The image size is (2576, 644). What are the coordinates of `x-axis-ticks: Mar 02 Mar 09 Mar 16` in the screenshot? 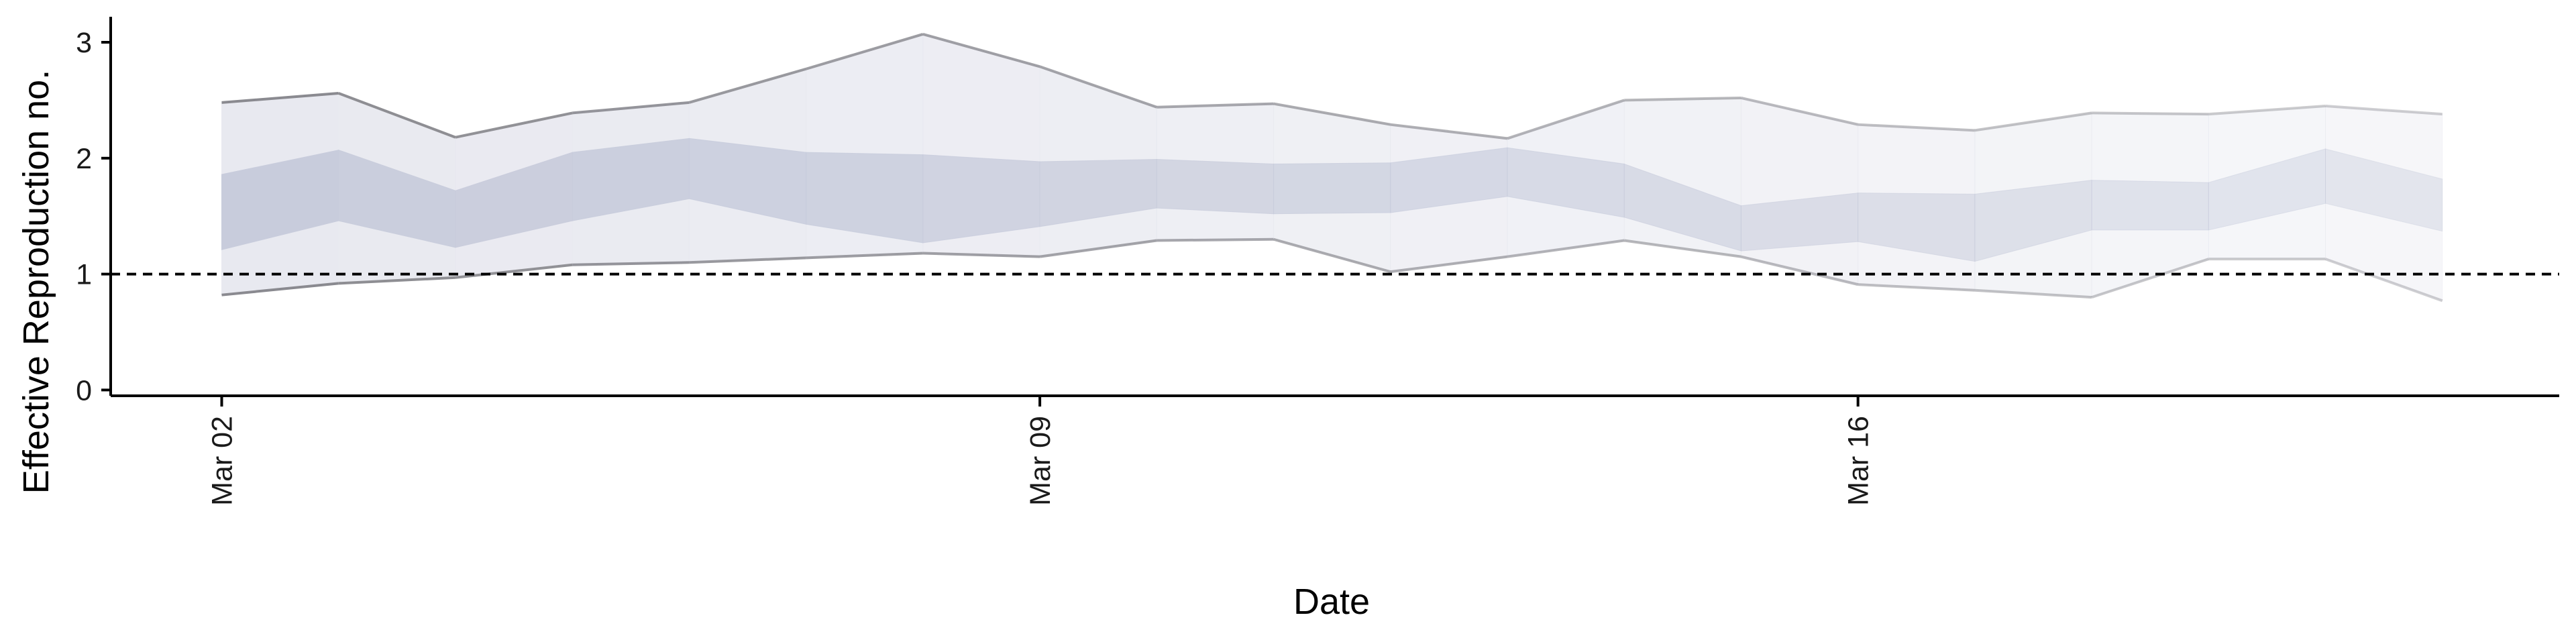 It's located at (1041, 451).